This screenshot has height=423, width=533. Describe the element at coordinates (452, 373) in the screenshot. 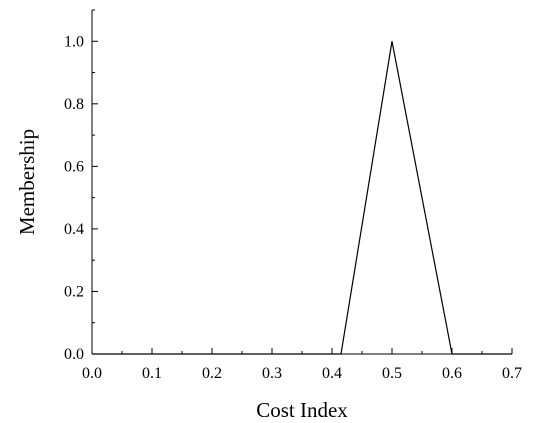

I see `x-tick-label: 0.6` at that location.